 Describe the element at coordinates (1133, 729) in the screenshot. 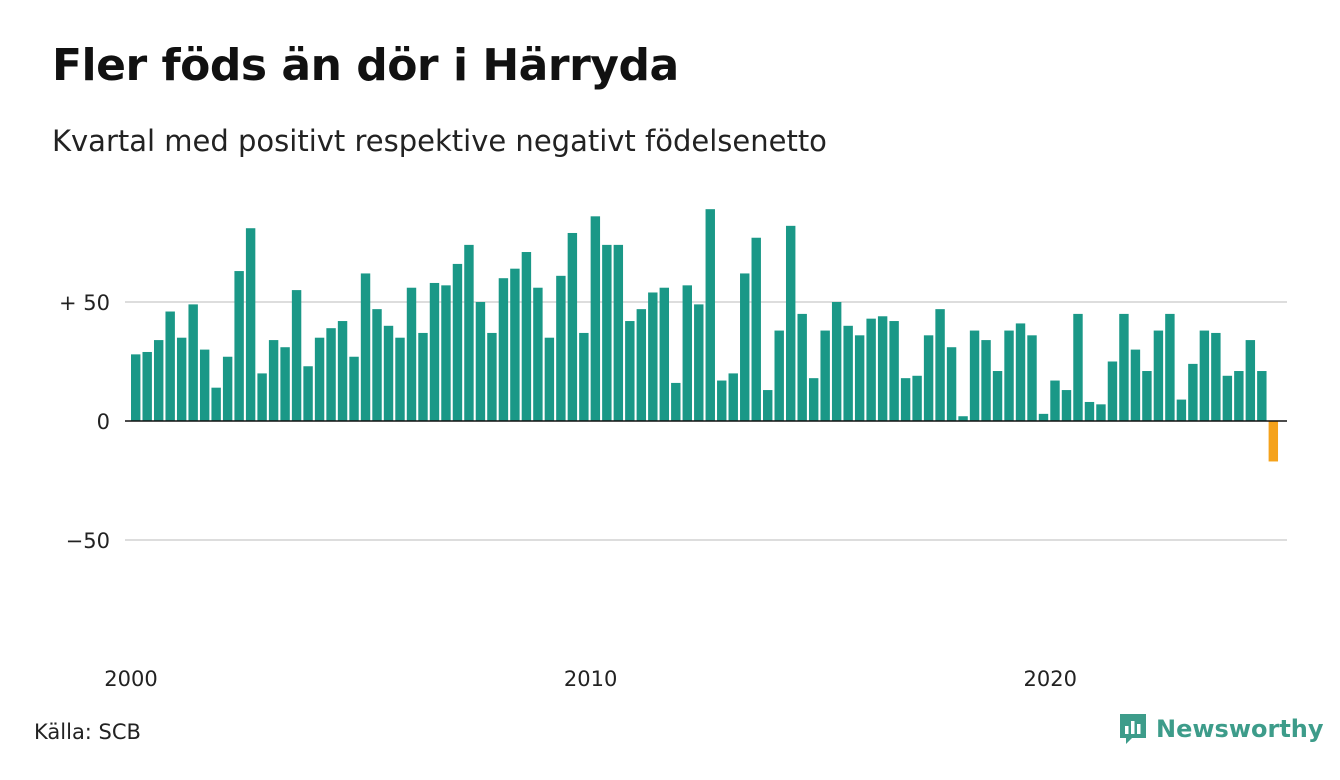

I see `newsworthy-logo-icon` at that location.